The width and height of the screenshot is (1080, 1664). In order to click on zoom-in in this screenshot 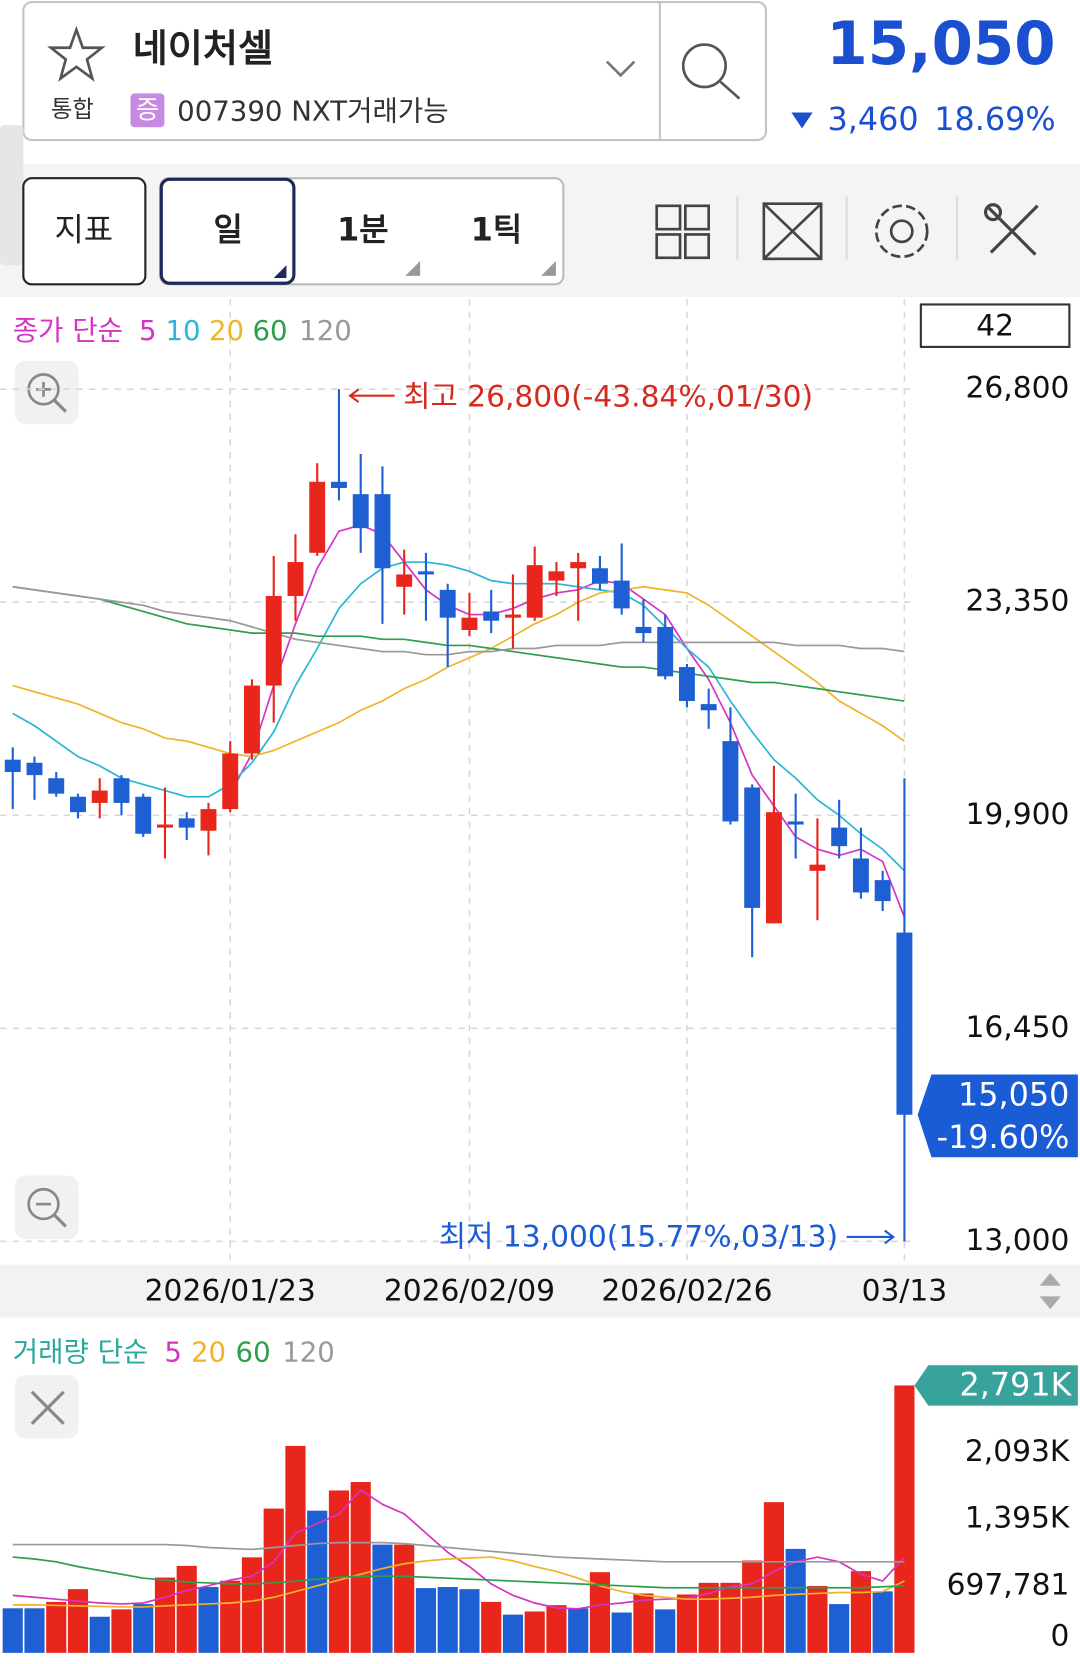, I will do `click(46, 392)`.